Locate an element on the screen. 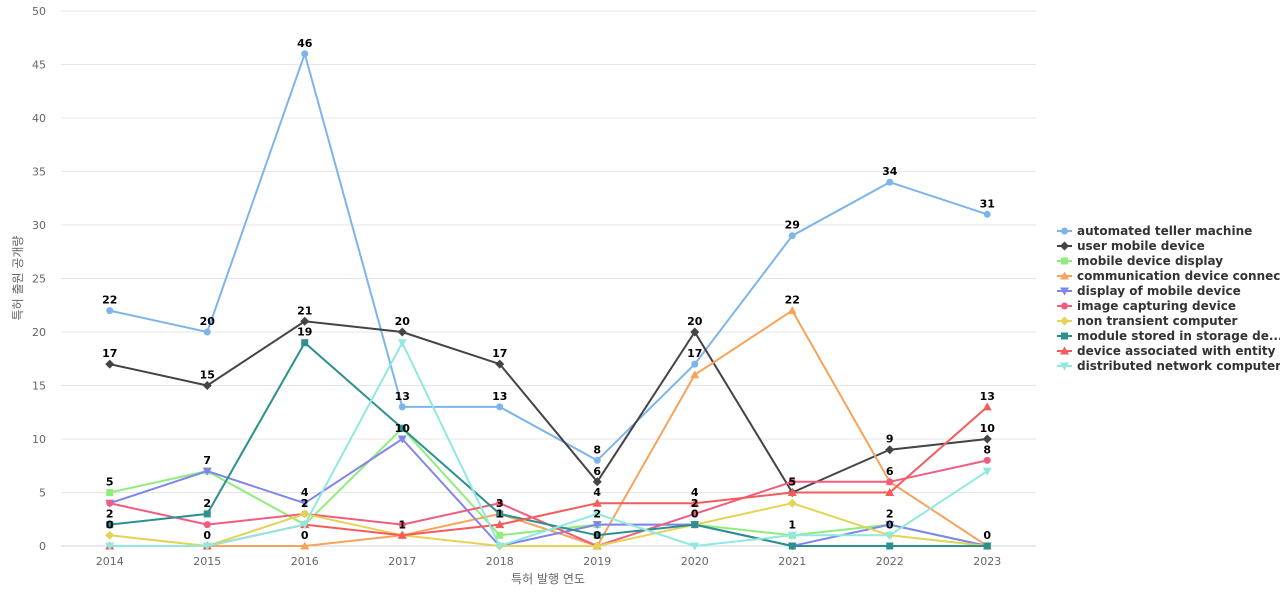 The height and width of the screenshot is (604, 1280). x-axis-title: 특허 발행 연도 is located at coordinates (548, 578).